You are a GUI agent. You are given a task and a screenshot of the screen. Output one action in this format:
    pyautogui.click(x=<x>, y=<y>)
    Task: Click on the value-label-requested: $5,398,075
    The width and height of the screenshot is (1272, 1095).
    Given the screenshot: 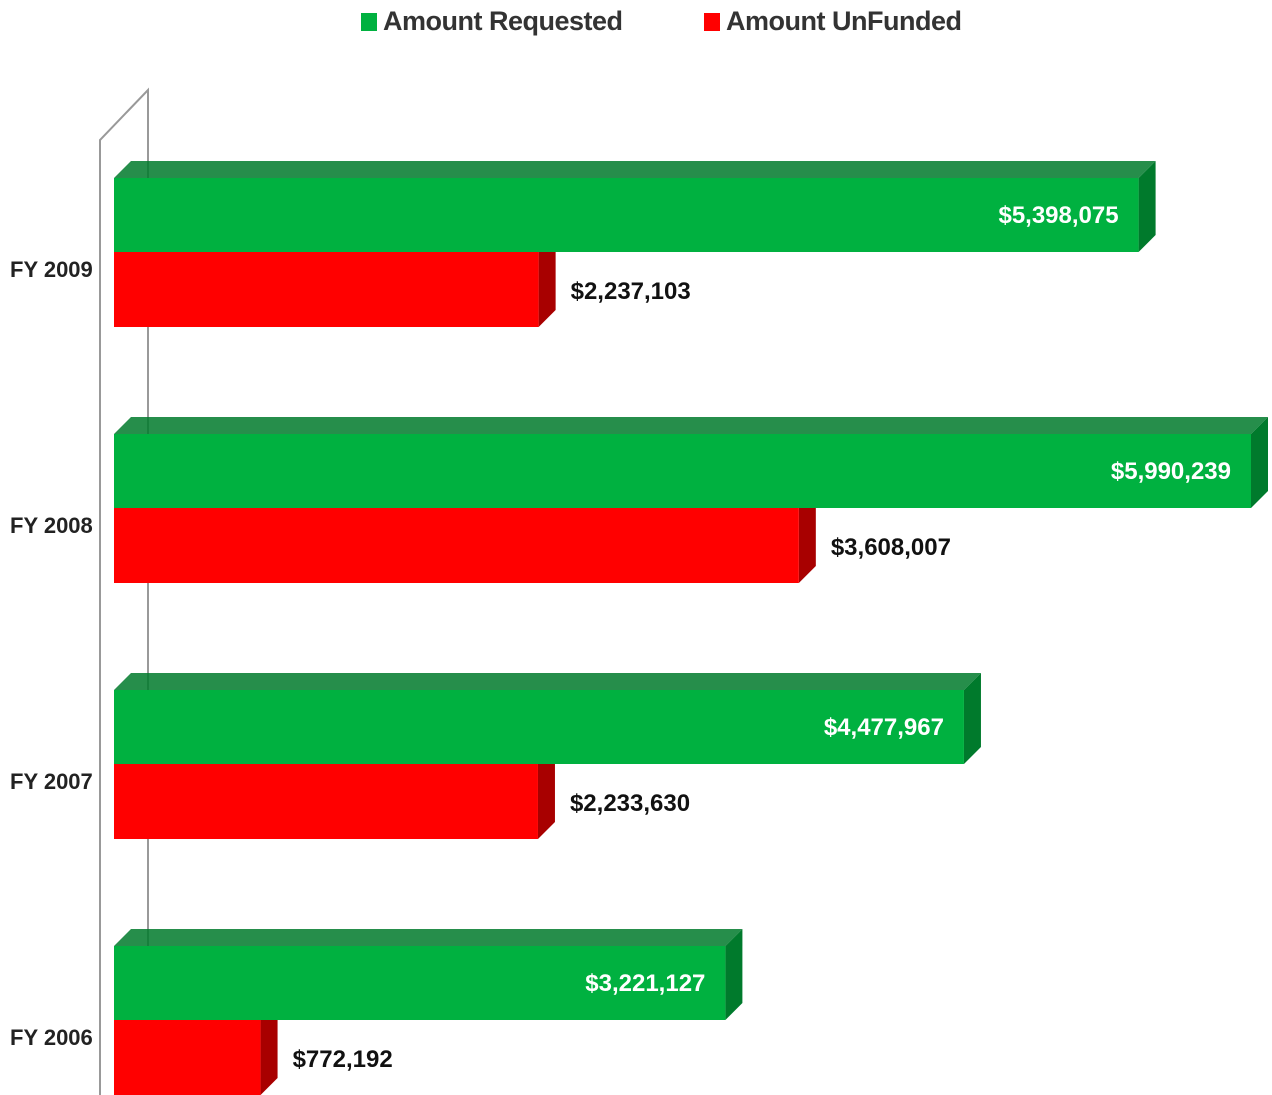 What is the action you would take?
    pyautogui.click(x=1058, y=215)
    